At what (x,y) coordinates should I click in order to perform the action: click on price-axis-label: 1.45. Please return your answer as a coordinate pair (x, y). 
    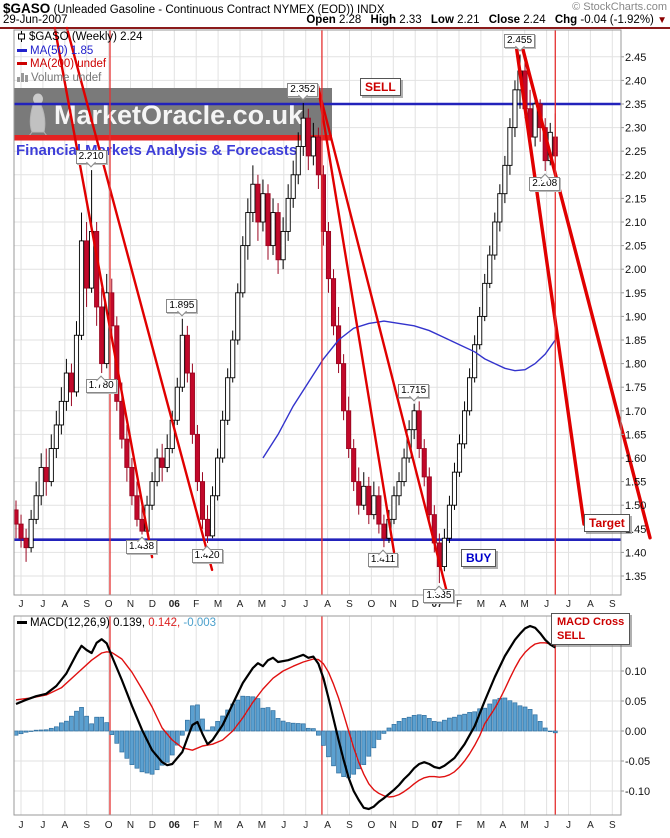
    Looking at the image, I should click on (635, 530).